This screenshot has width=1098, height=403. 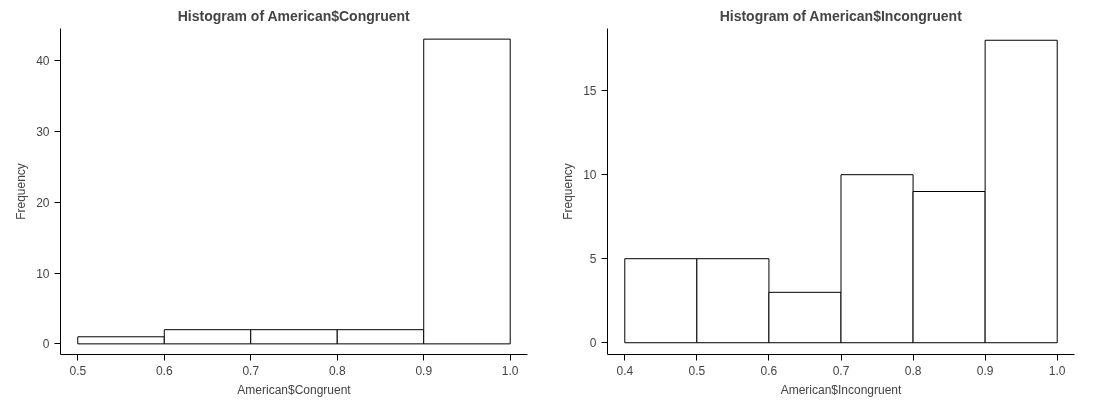 I want to click on x-axis-title: American$Congruent, so click(x=294, y=389).